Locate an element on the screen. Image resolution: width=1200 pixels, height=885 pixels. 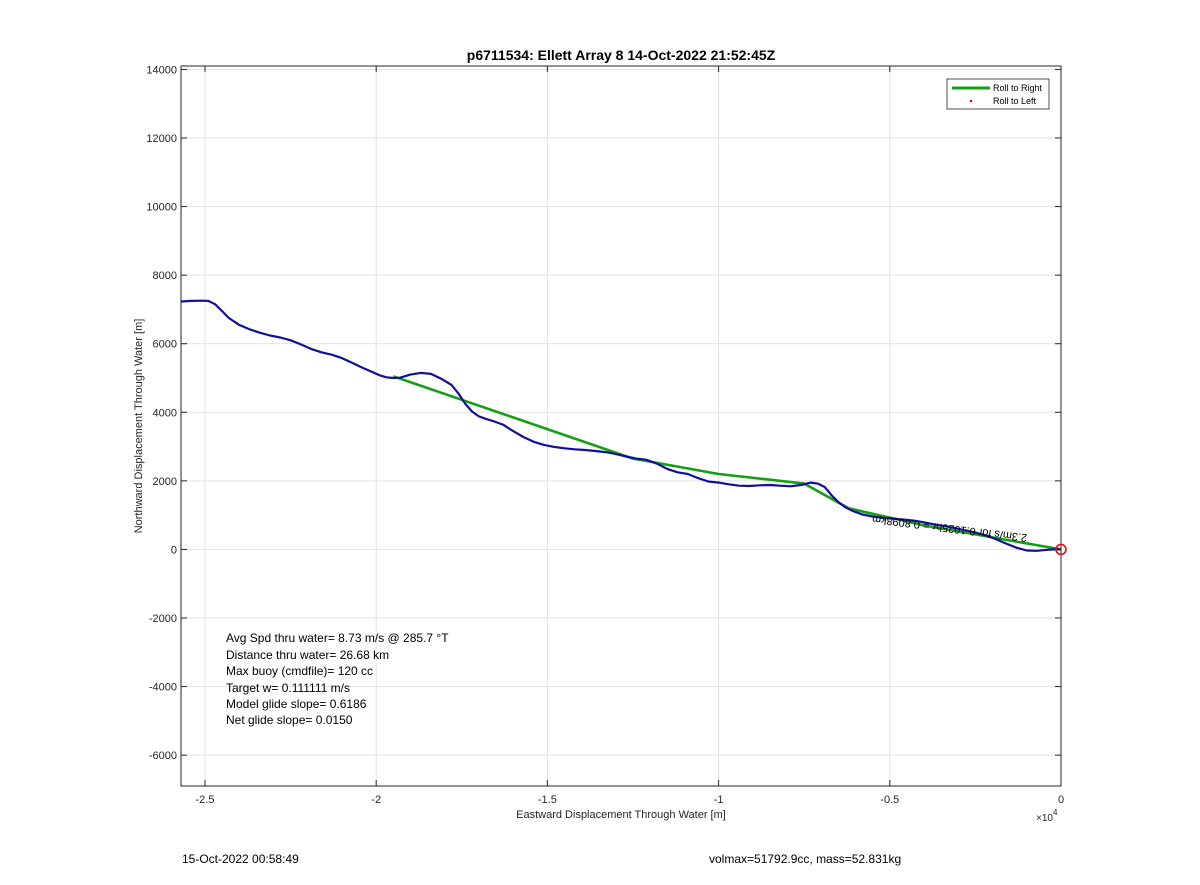
y-tick-label: -6000 is located at coordinates (163, 756).